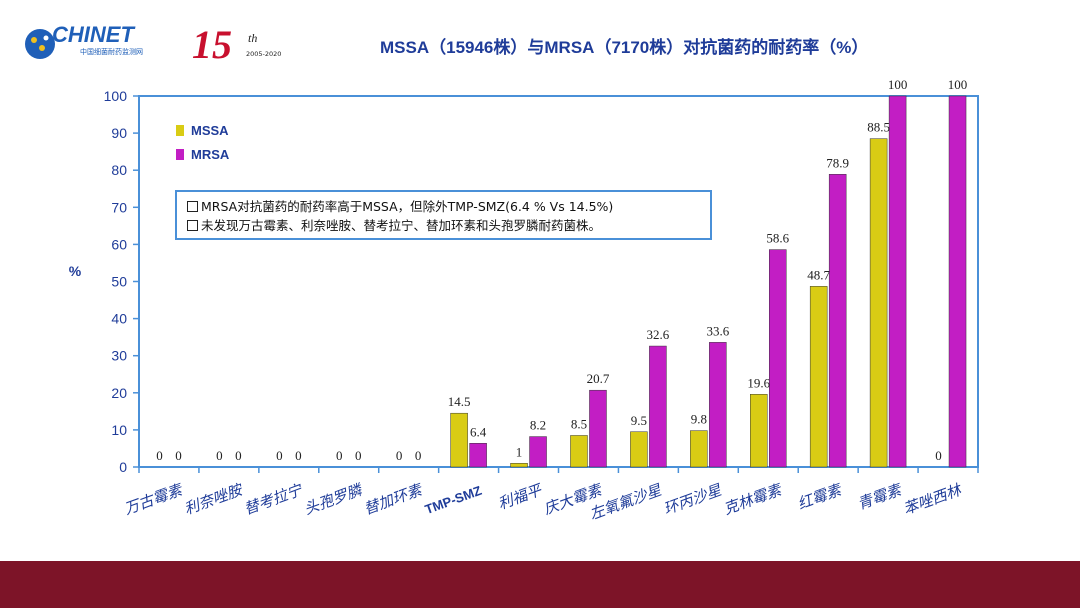  What do you see at coordinates (837, 162) in the screenshot?
I see `data-label-mrsa: 78.9` at bounding box center [837, 162].